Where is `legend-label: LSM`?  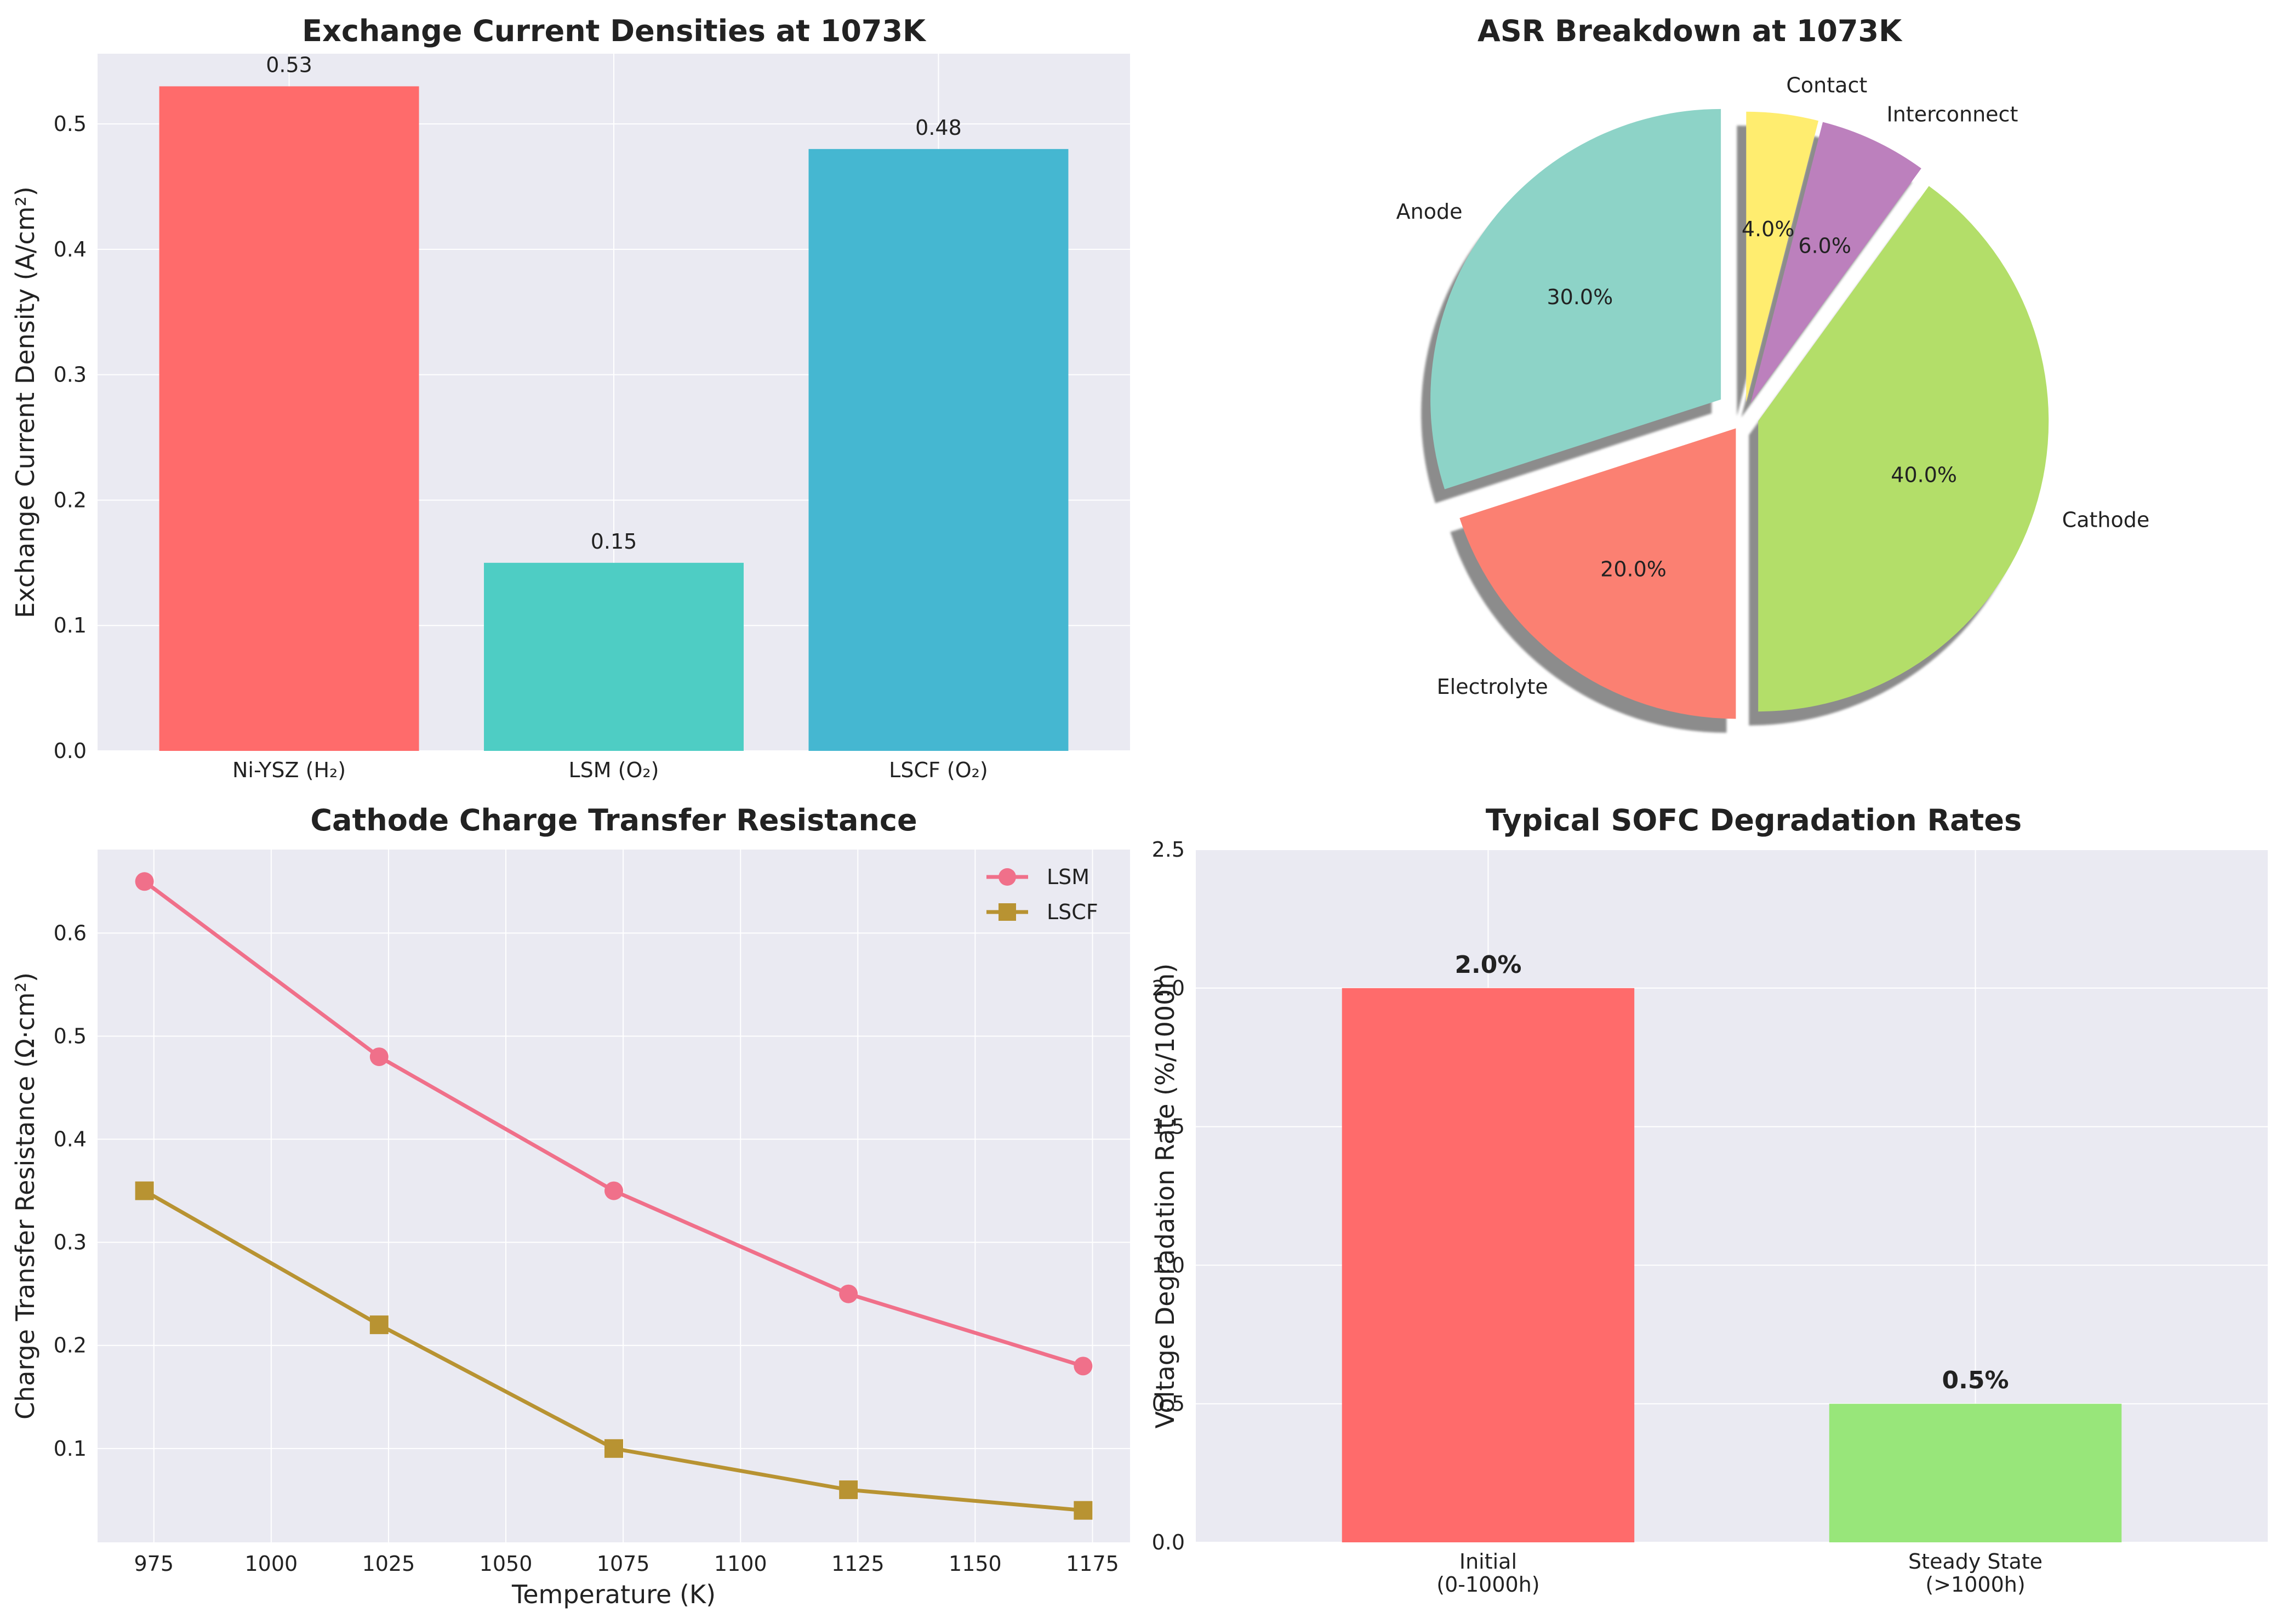 legend-label: LSM is located at coordinates (1068, 877).